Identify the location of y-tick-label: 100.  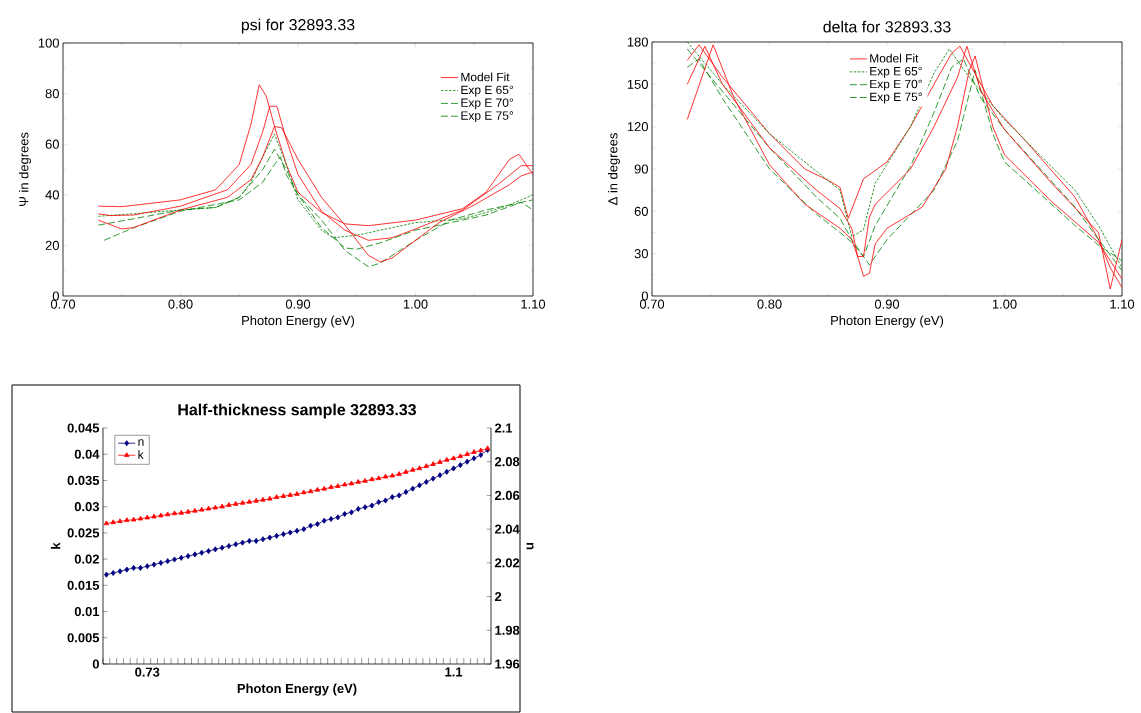
(48, 43).